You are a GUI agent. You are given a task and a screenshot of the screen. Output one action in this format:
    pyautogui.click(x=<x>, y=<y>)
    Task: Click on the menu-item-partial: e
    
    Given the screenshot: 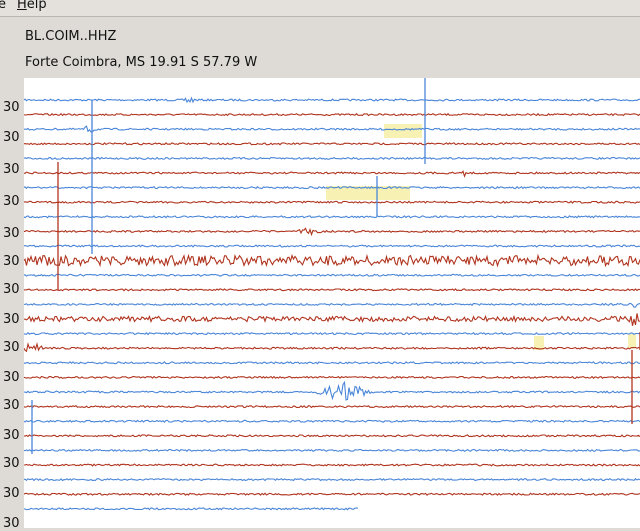 What is the action you would take?
    pyautogui.click(x=3, y=6)
    